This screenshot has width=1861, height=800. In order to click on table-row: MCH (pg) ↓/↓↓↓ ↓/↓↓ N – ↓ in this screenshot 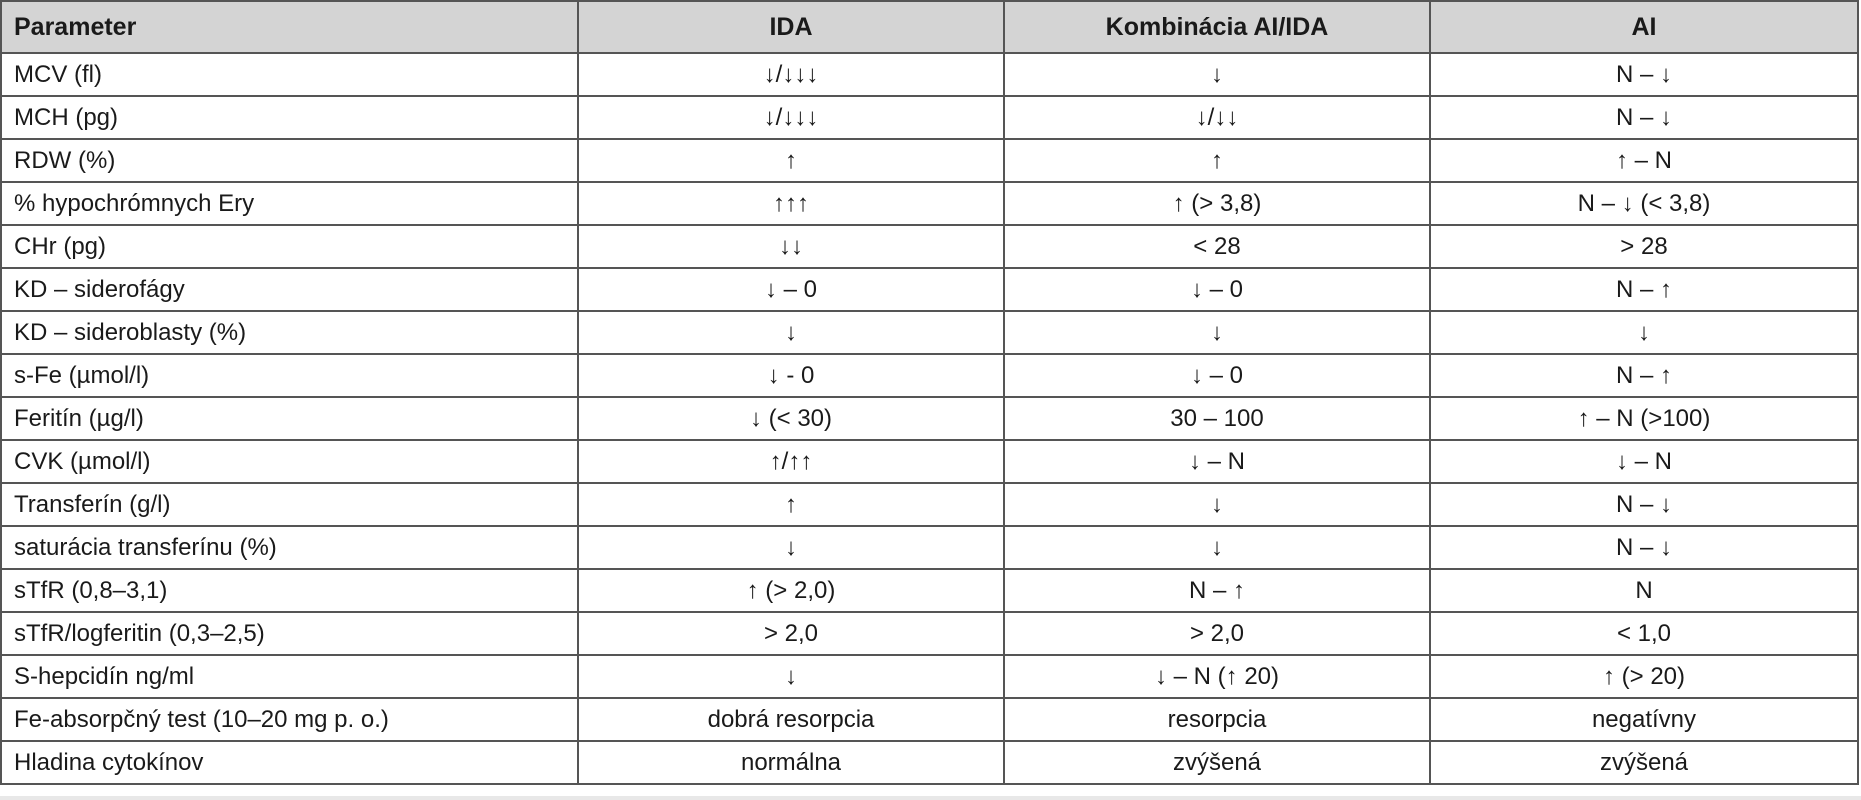, I will do `click(929, 117)`.